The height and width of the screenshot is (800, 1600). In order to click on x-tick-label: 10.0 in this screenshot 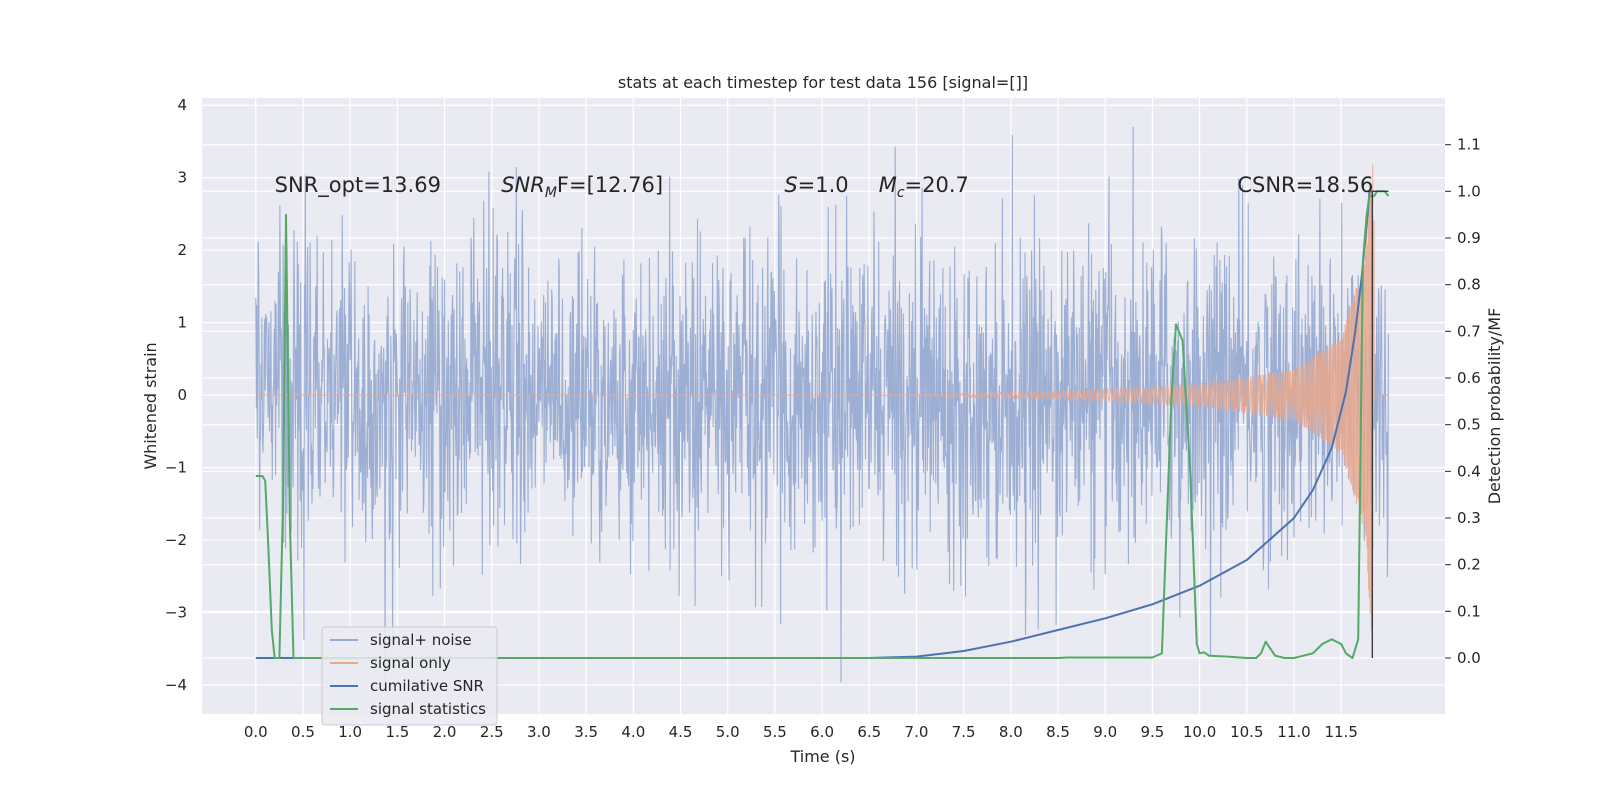, I will do `click(1199, 732)`.